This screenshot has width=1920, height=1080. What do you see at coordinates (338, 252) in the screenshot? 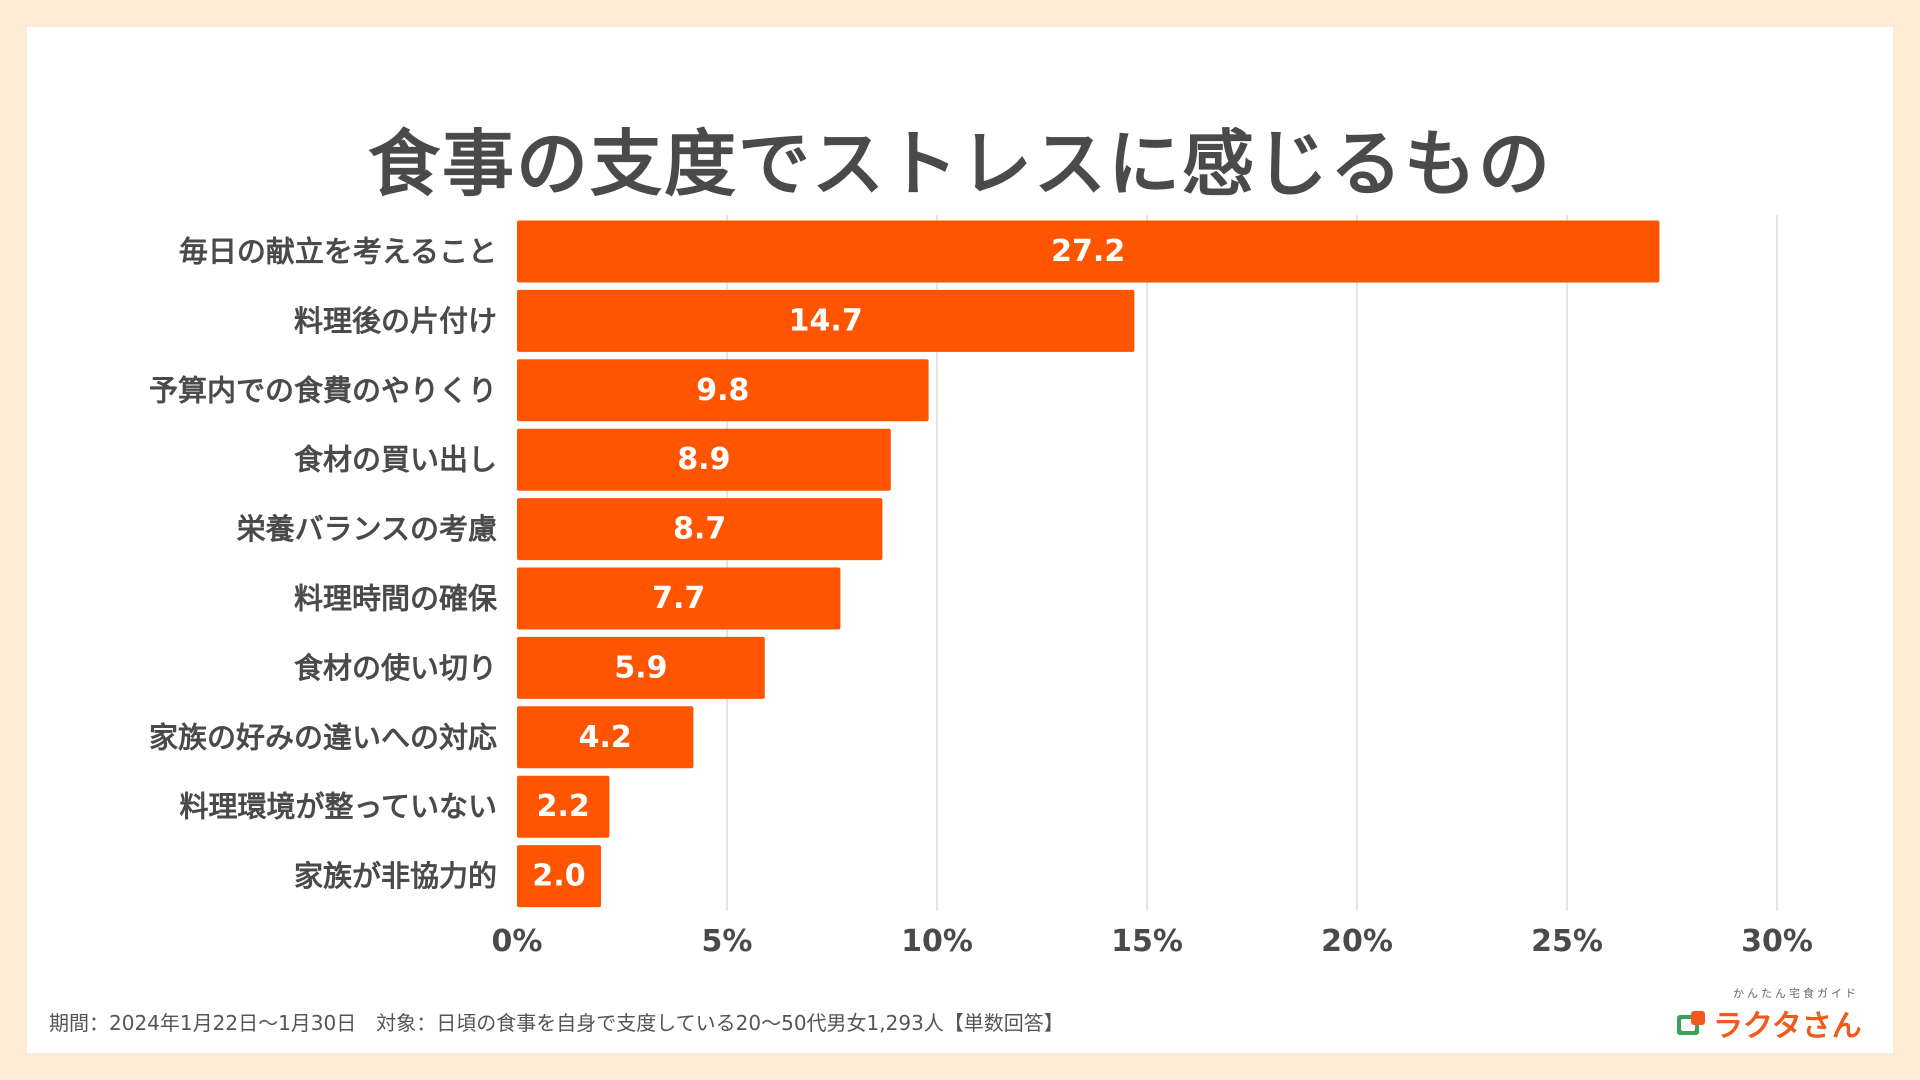
I see `category-label: 毎日の献立を考えること` at bounding box center [338, 252].